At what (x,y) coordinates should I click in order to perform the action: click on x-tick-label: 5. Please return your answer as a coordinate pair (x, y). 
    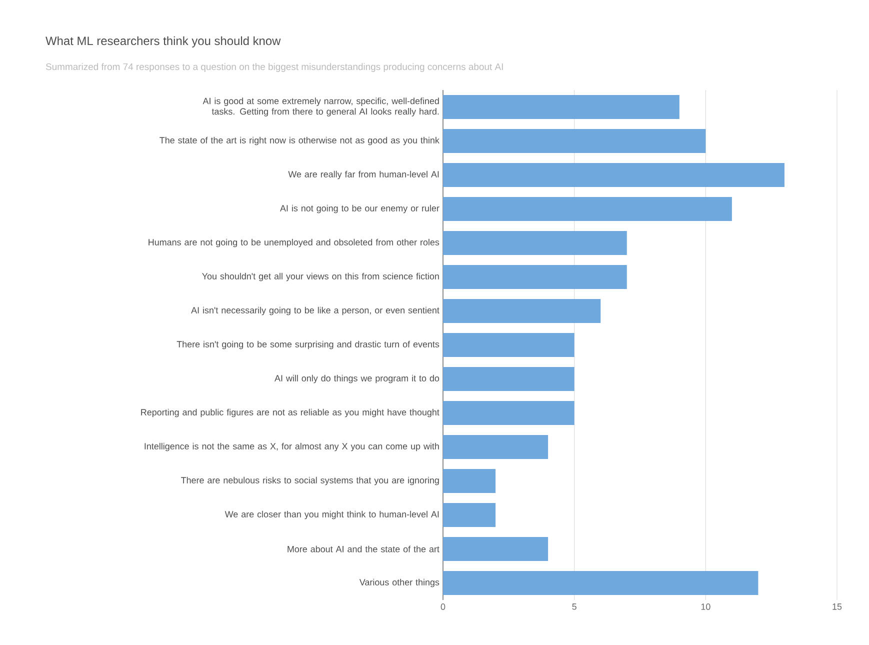
    Looking at the image, I should click on (574, 607).